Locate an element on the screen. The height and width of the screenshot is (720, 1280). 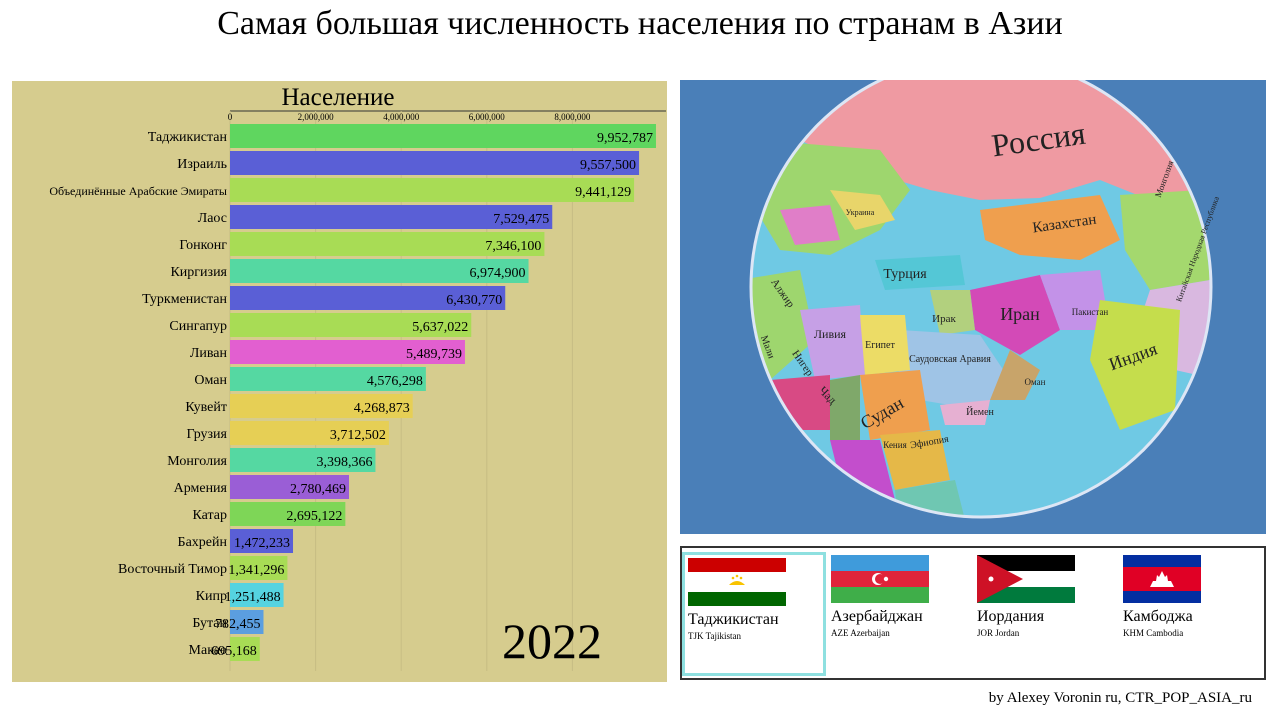
map-country-label: Оман is located at coordinates (1035, 382).